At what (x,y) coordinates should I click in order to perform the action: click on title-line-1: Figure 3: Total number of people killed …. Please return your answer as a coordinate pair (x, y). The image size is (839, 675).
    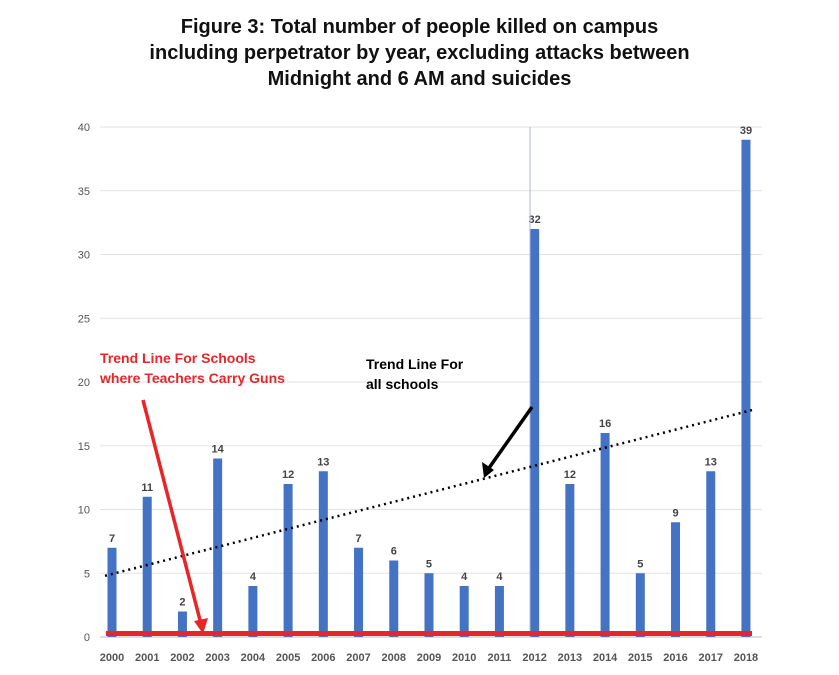
    Looking at the image, I should click on (419, 27).